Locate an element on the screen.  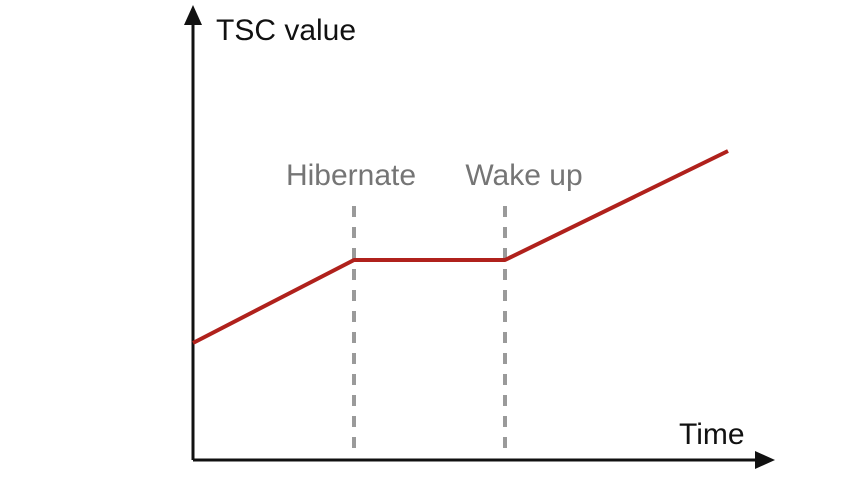
wake-up-label: Wake up is located at coordinates (523, 175).